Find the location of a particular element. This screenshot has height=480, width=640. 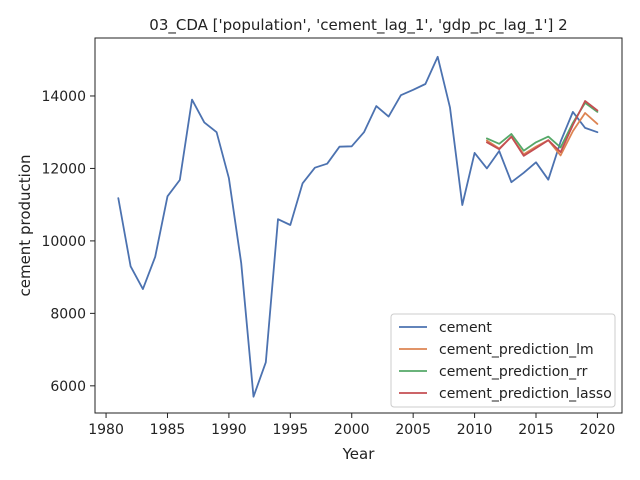

x-tick-label: 2010 is located at coordinates (475, 430).